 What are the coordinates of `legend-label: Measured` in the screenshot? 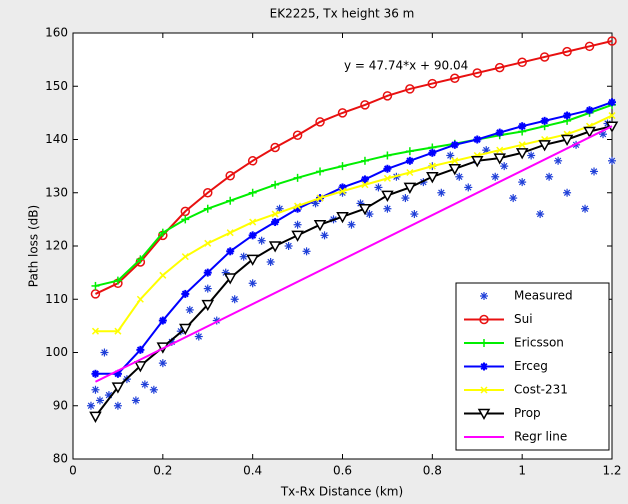 It's located at (543, 296).